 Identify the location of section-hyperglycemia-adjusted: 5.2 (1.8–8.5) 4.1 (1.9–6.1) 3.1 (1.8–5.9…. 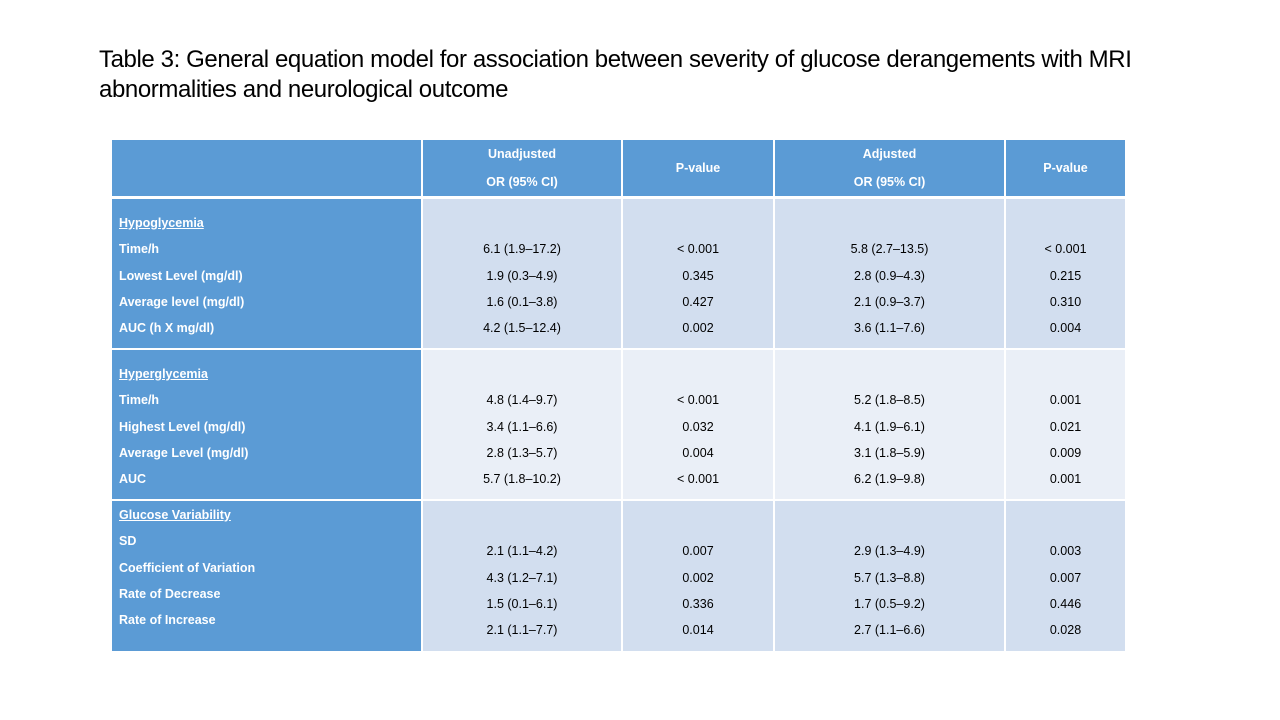
(889, 424).